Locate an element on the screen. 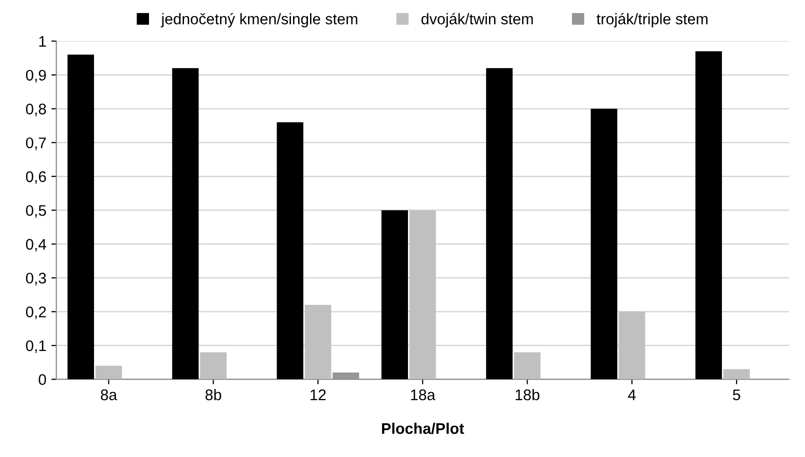 Image resolution: width=805 pixels, height=457 pixels. legend-label: dvoják/twin stem is located at coordinates (477, 20).